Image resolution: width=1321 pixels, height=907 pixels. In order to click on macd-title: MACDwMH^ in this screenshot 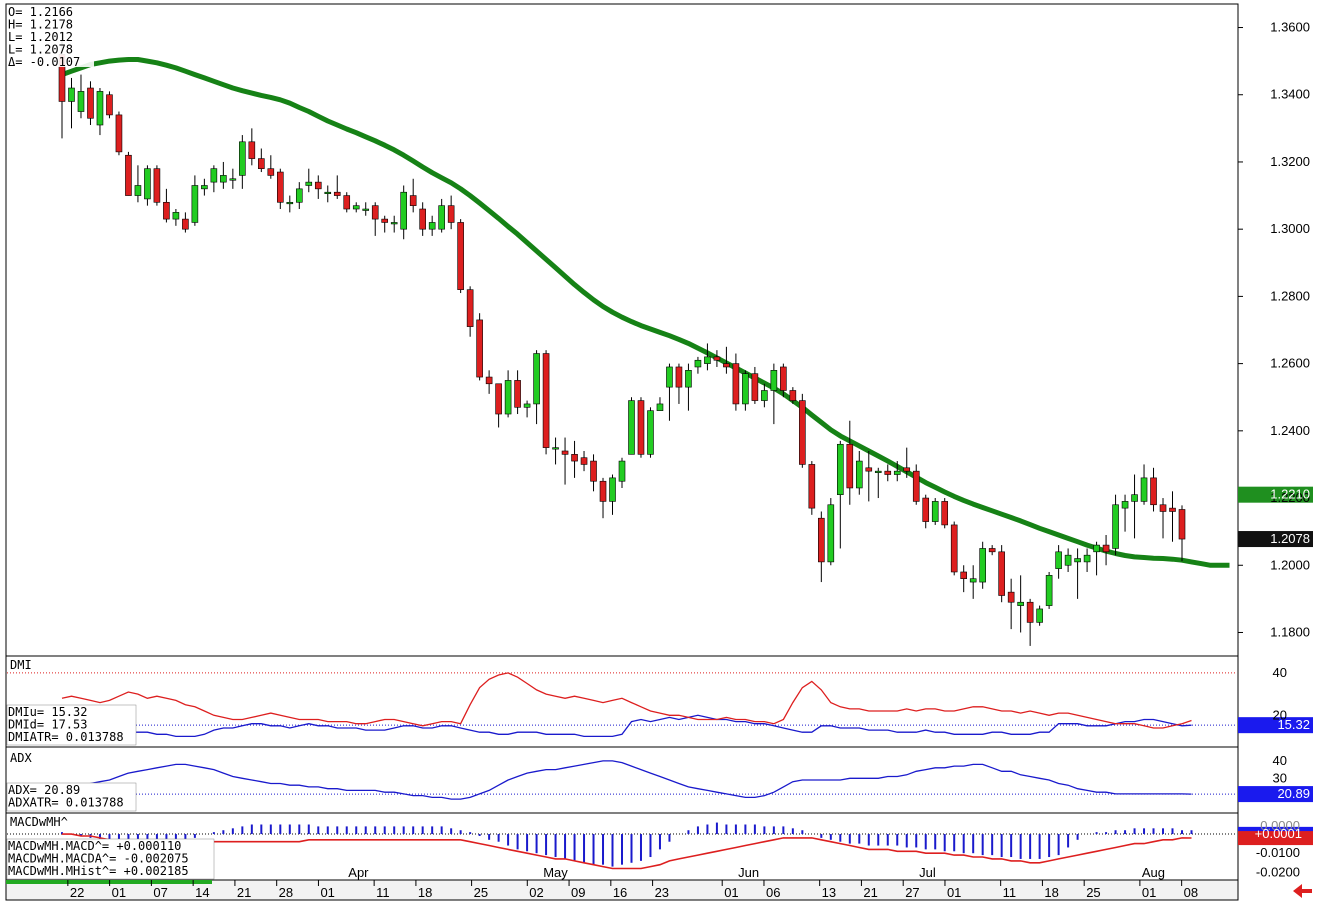, I will do `click(39, 822)`.